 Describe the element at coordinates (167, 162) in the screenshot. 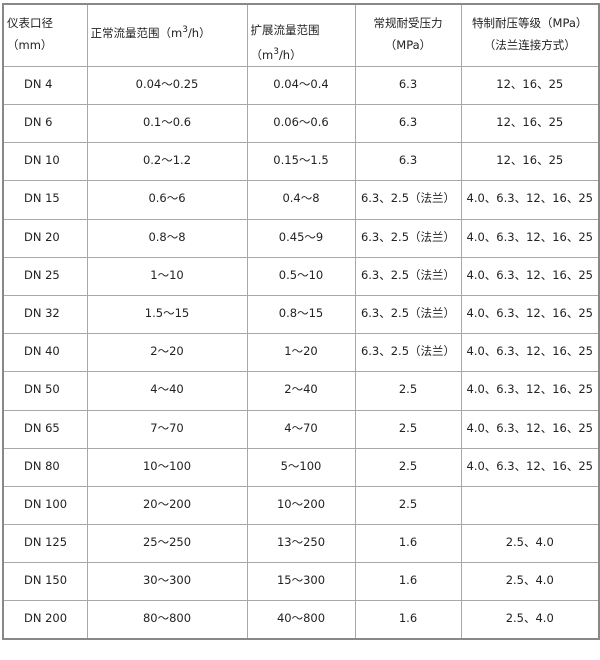

I see `normal-flow-cell: 0.2～1.2` at that location.